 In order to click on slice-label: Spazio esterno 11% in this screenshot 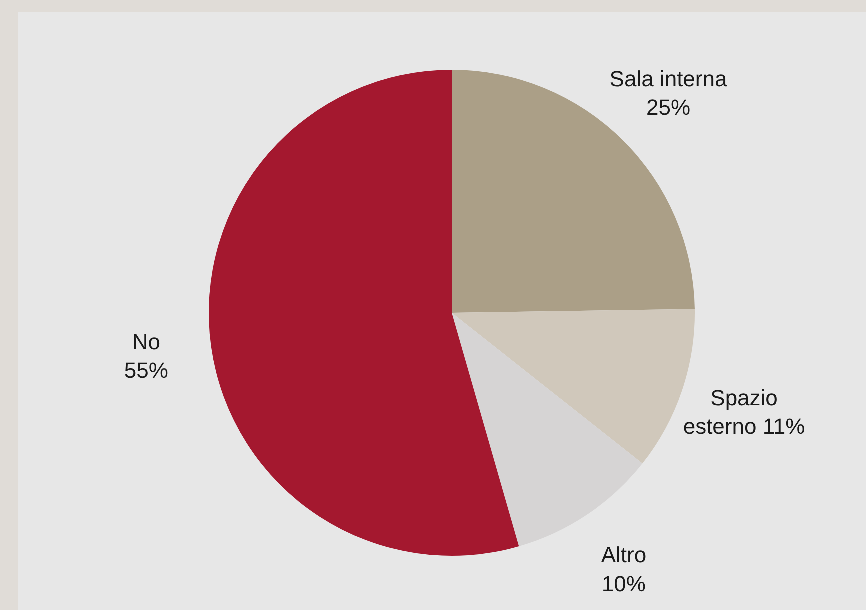, I will do `click(744, 412)`.